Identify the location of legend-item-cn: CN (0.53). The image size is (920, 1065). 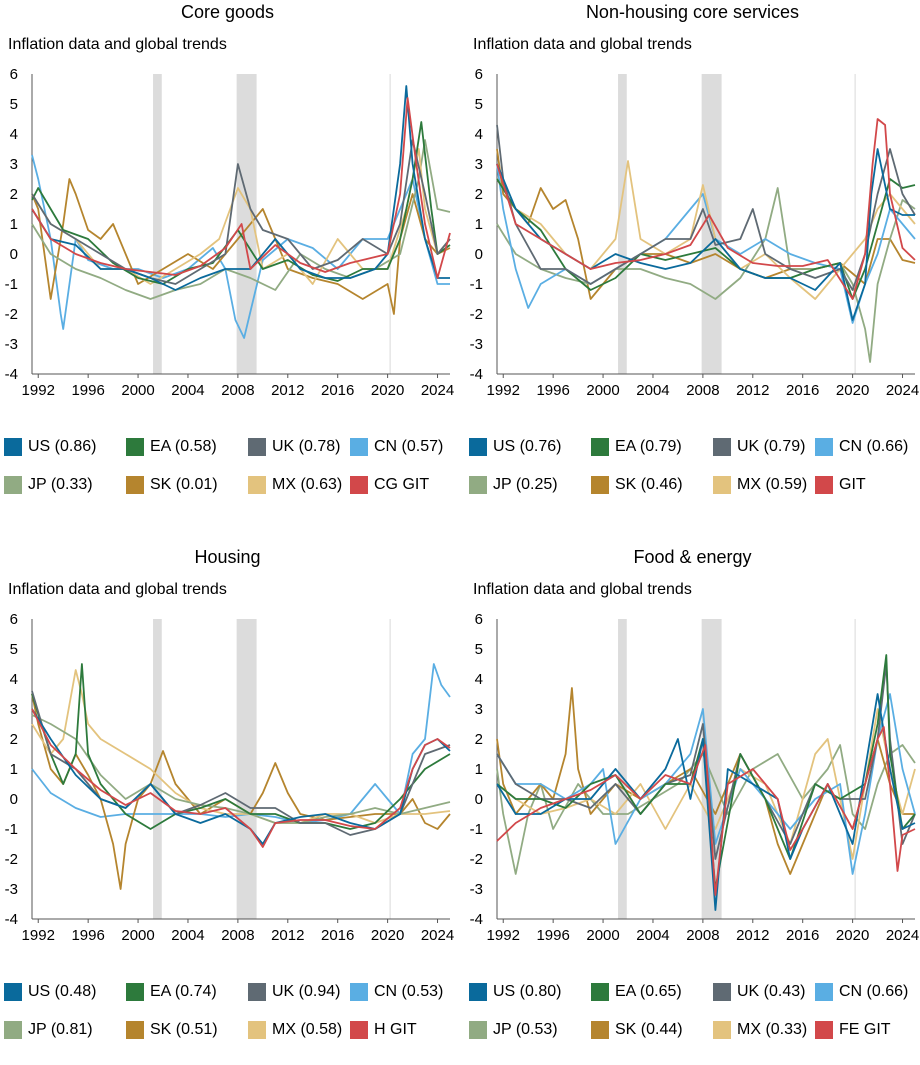
(396, 992).